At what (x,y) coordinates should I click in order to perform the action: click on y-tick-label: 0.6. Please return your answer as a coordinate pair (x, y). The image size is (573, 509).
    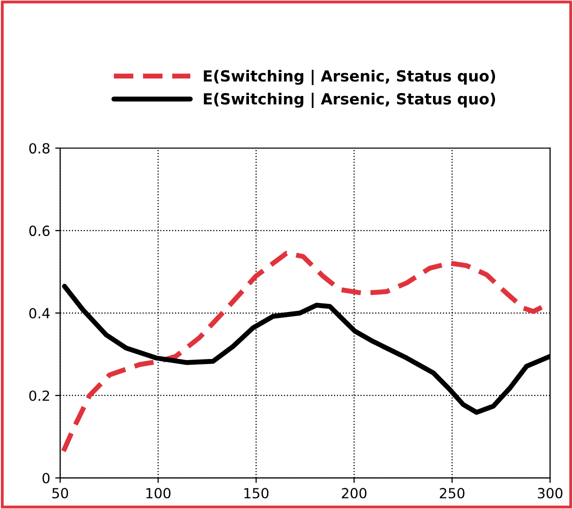
    Looking at the image, I should click on (39, 231).